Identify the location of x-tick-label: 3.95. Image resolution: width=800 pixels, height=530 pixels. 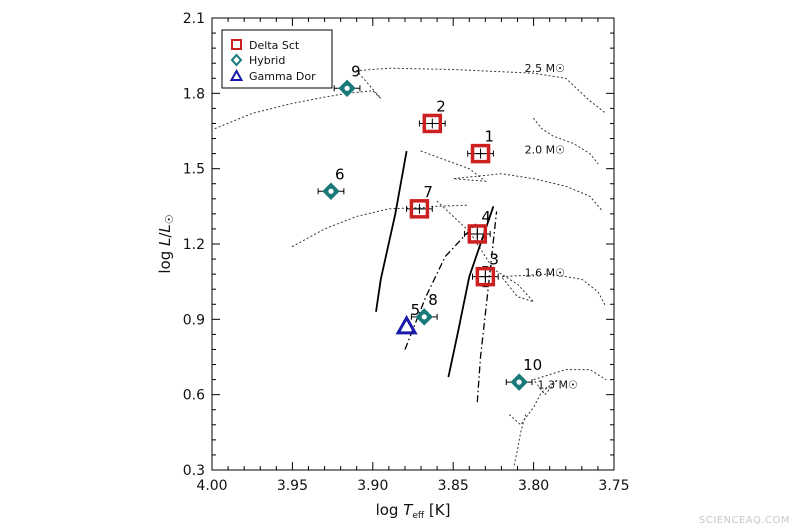
(292, 486).